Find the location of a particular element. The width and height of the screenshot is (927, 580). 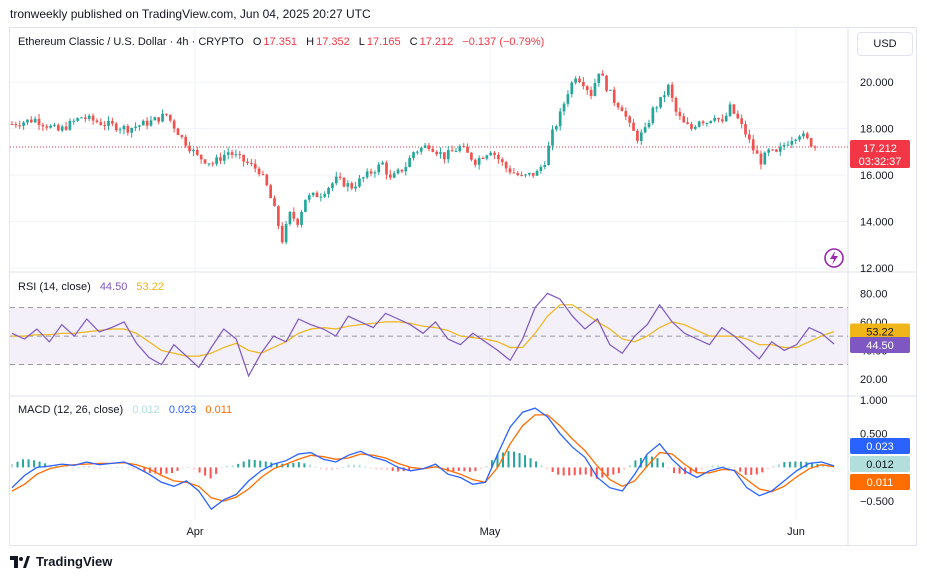

currency-button: USD is located at coordinates (885, 44).